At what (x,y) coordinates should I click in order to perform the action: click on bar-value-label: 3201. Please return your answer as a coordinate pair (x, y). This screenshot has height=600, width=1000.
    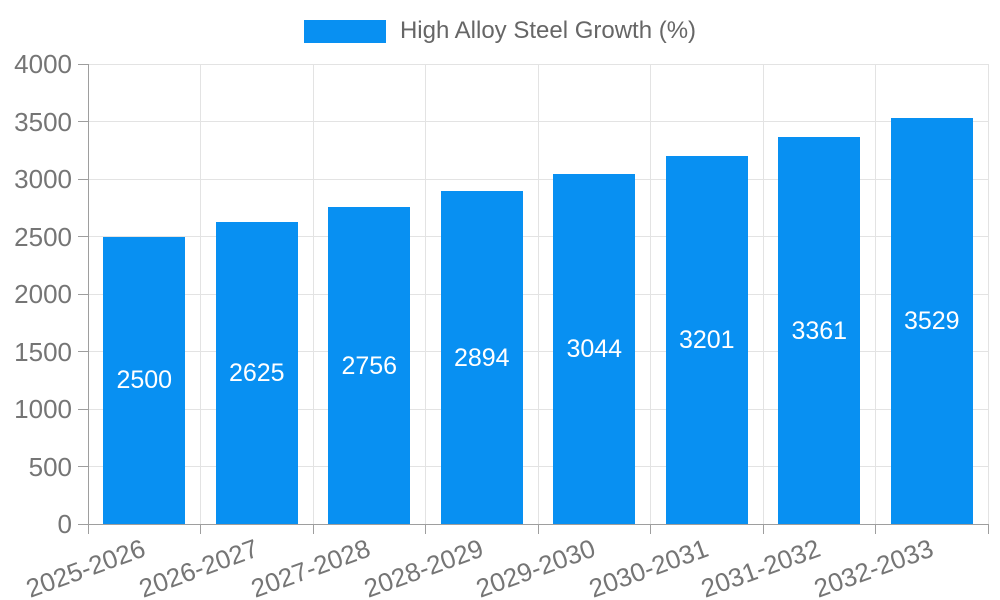
    Looking at the image, I should click on (706, 339).